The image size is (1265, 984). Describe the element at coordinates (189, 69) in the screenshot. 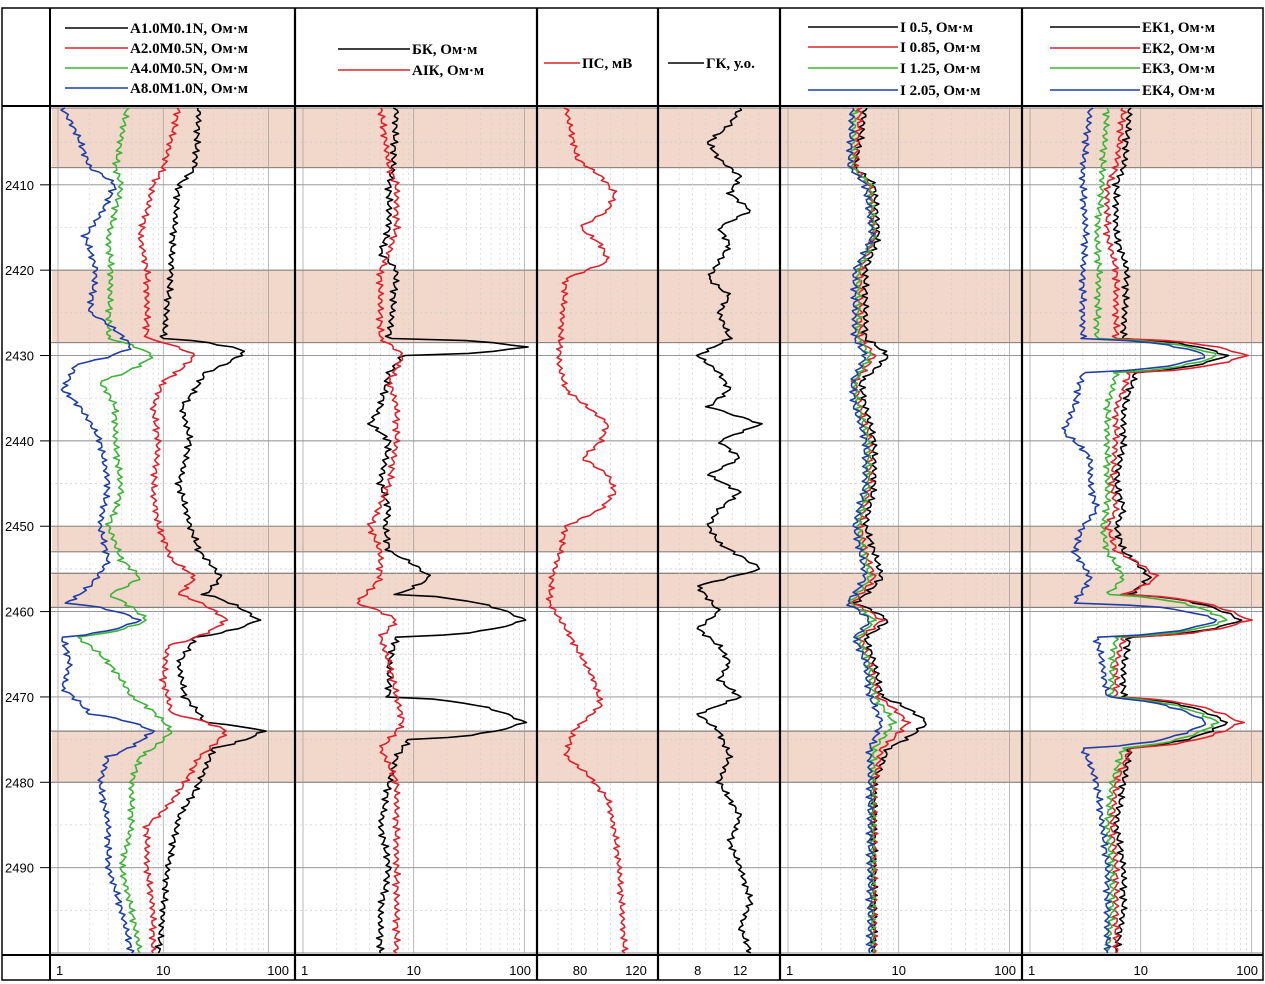

I see `legend-label: A4.0M0.5N, Ом·м` at that location.